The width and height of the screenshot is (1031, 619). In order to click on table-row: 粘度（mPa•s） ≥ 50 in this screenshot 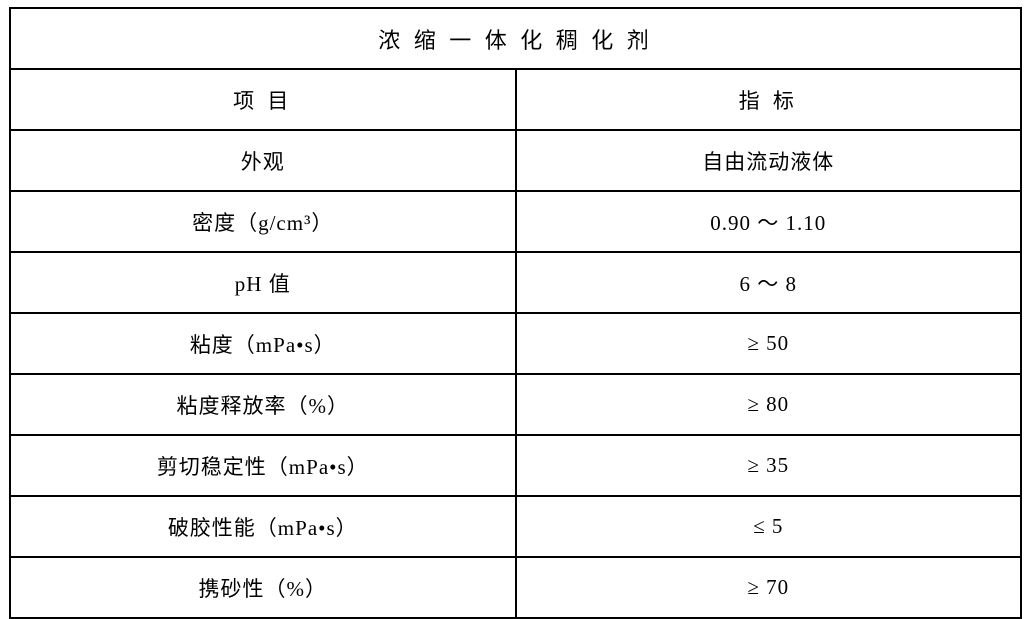, I will do `click(515, 343)`.